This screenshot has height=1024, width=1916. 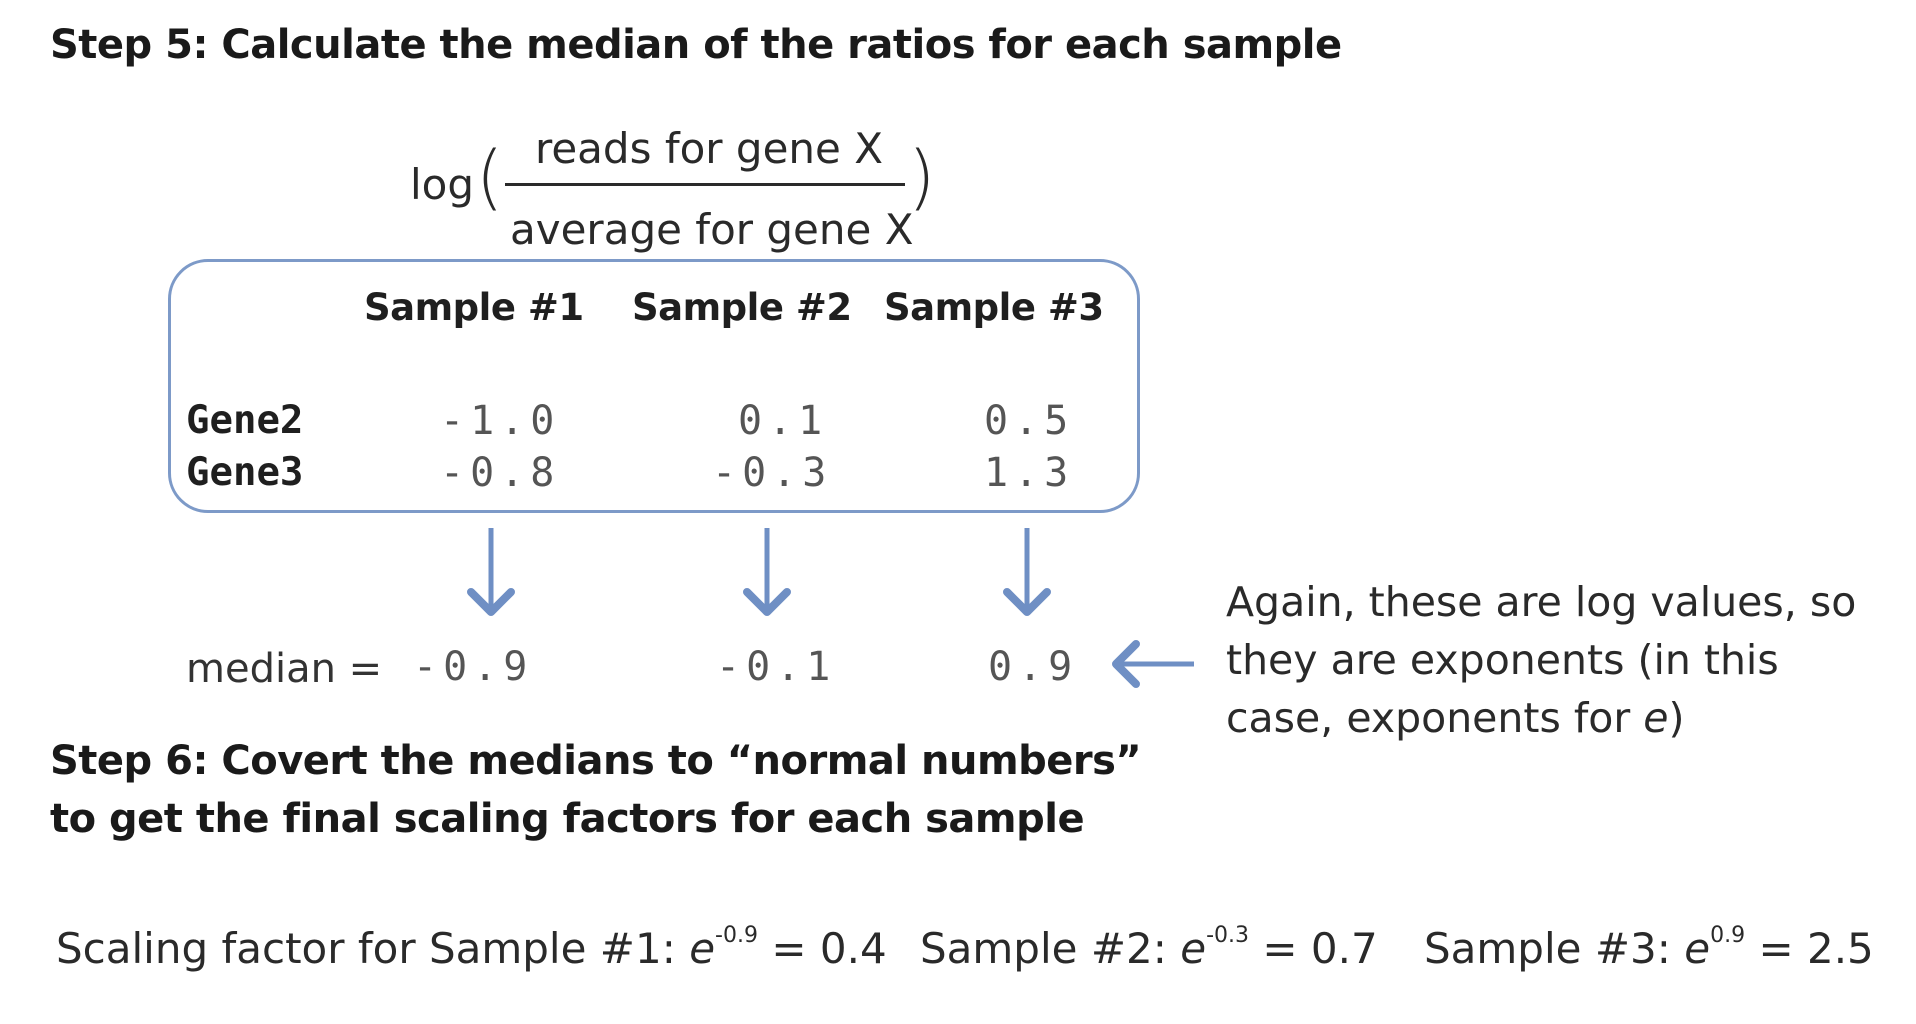 What do you see at coordinates (822, 948) in the screenshot?
I see `scaling-result: = 0.4` at bounding box center [822, 948].